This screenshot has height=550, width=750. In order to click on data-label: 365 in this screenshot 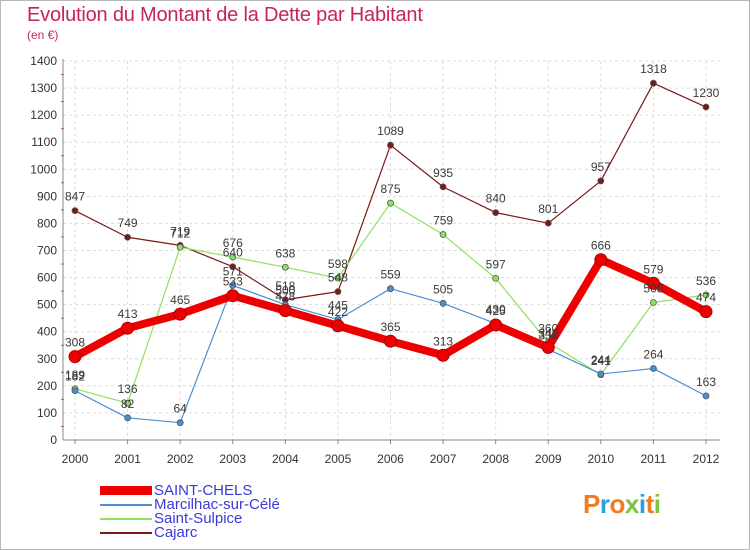, I will do `click(390, 327)`.